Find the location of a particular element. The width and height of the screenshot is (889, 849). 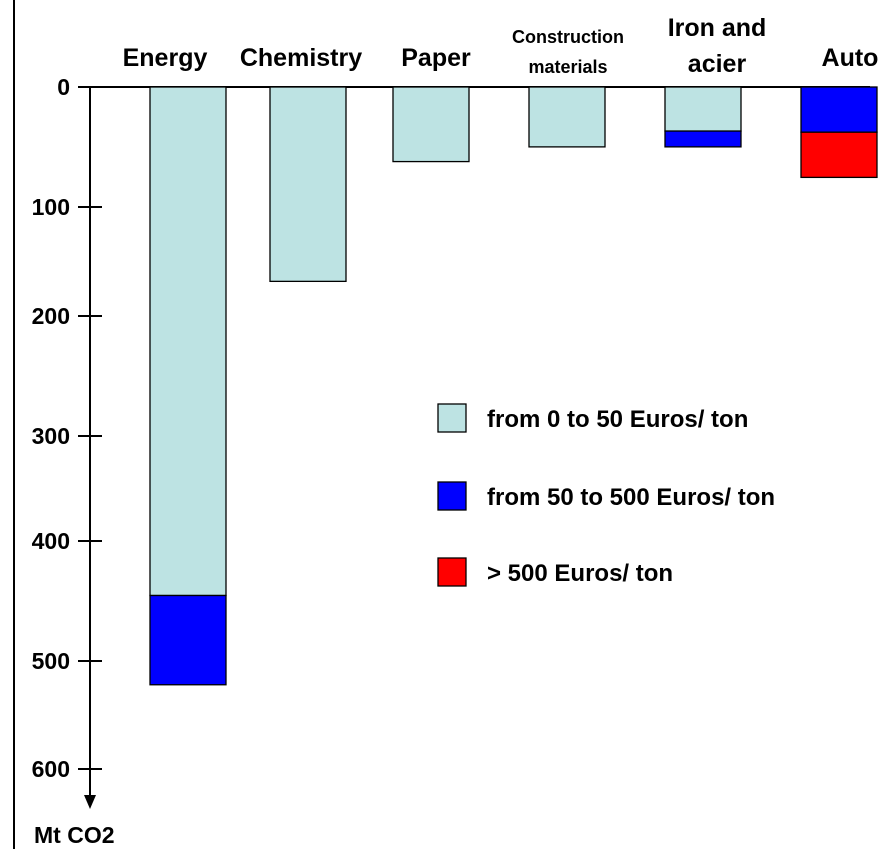

legend-label: from 0 to 50 Euros/ ton is located at coordinates (617, 419).